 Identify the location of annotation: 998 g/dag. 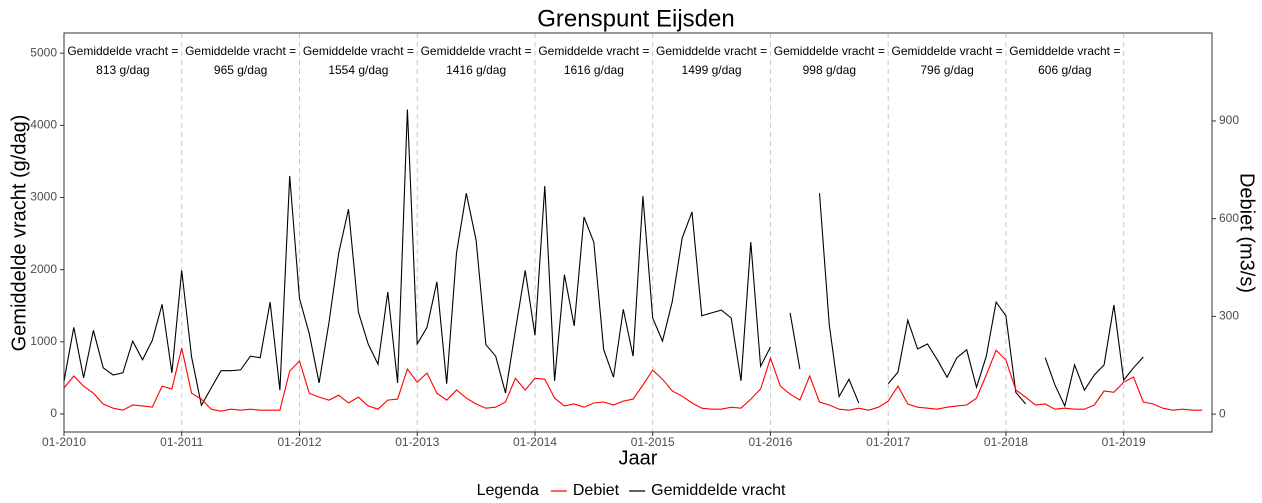
(829, 70).